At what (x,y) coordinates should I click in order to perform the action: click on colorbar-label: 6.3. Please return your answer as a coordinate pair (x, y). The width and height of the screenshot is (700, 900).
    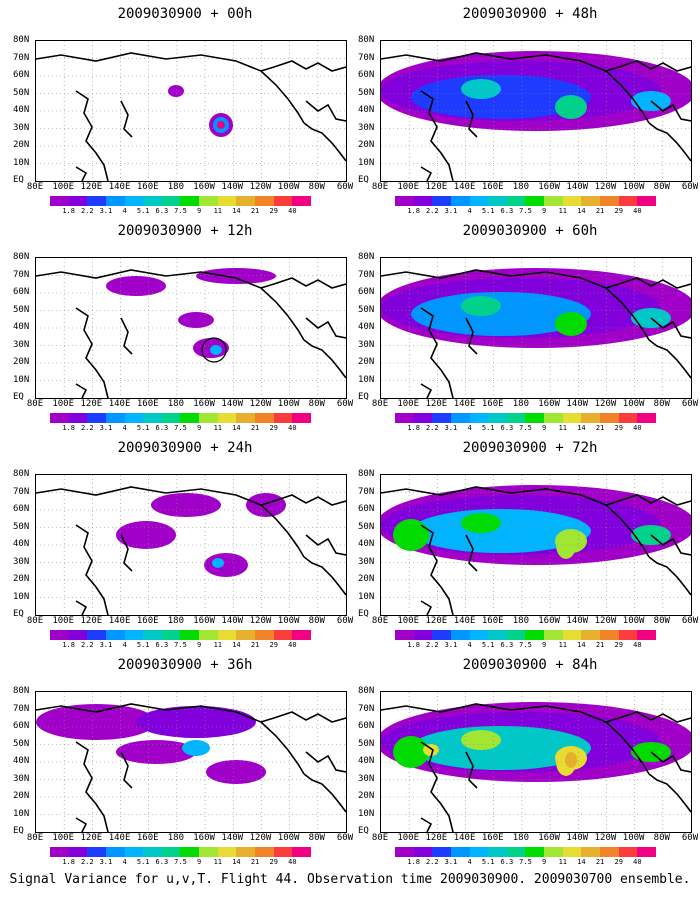
    Looking at the image, I should click on (162, 211).